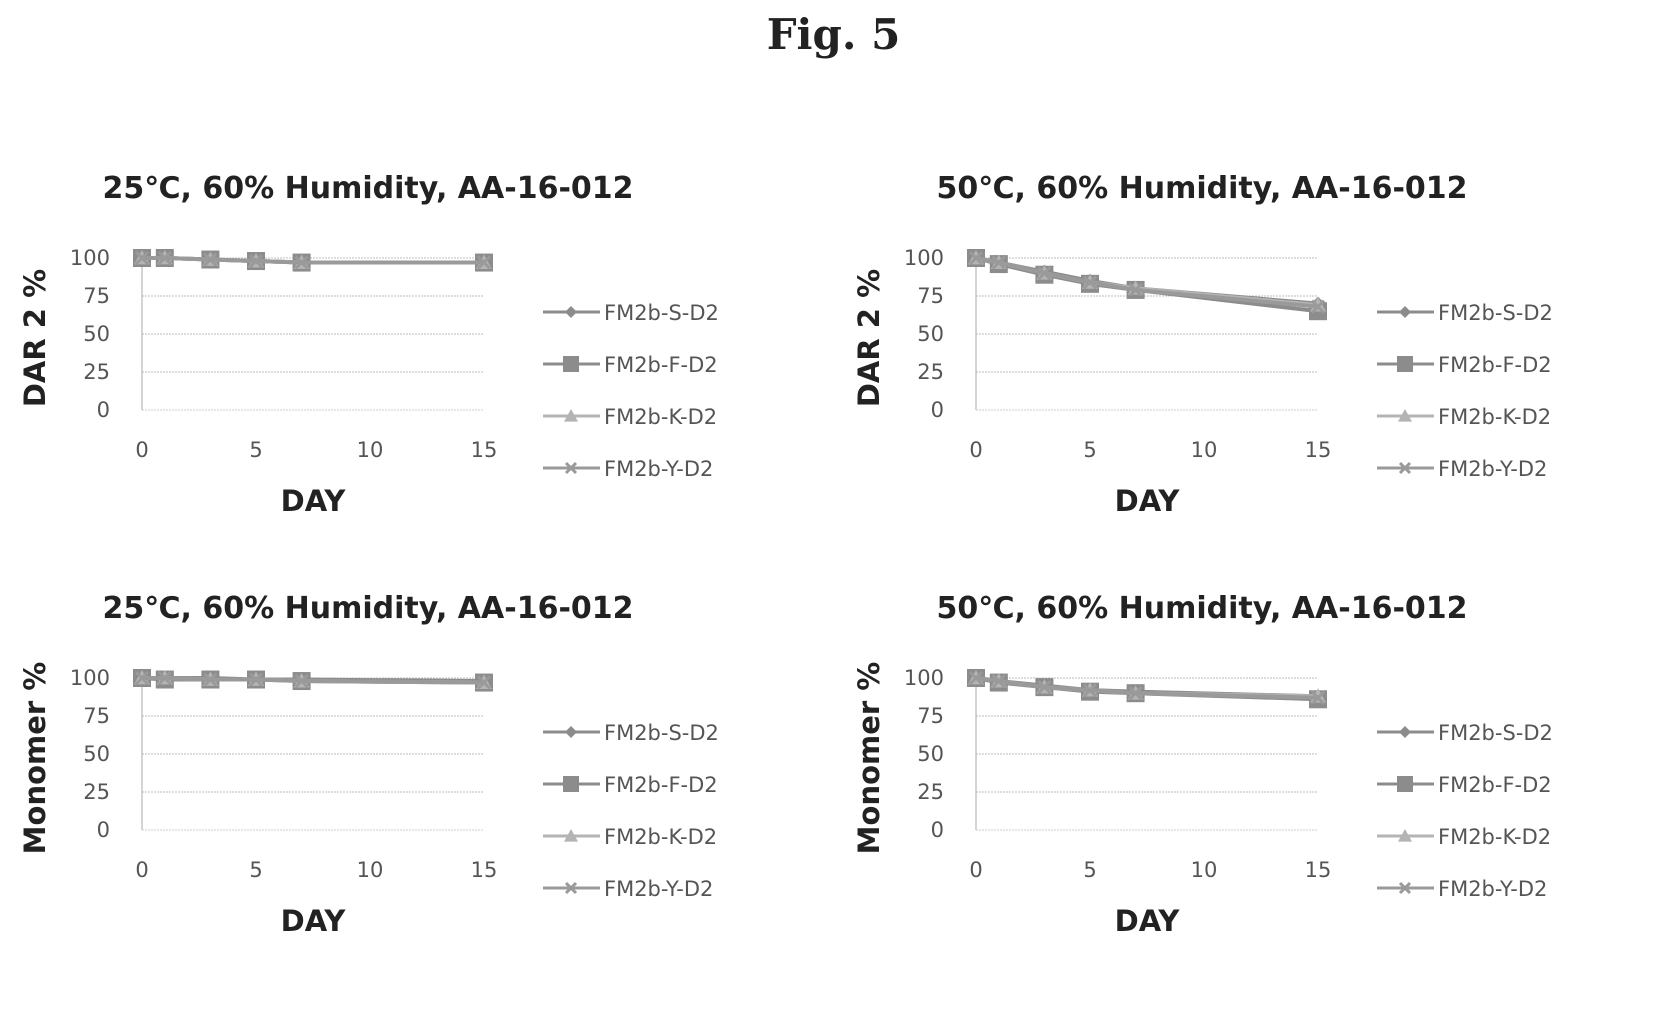  What do you see at coordinates (833, 34) in the screenshot?
I see `figure-title: Fig. 5` at bounding box center [833, 34].